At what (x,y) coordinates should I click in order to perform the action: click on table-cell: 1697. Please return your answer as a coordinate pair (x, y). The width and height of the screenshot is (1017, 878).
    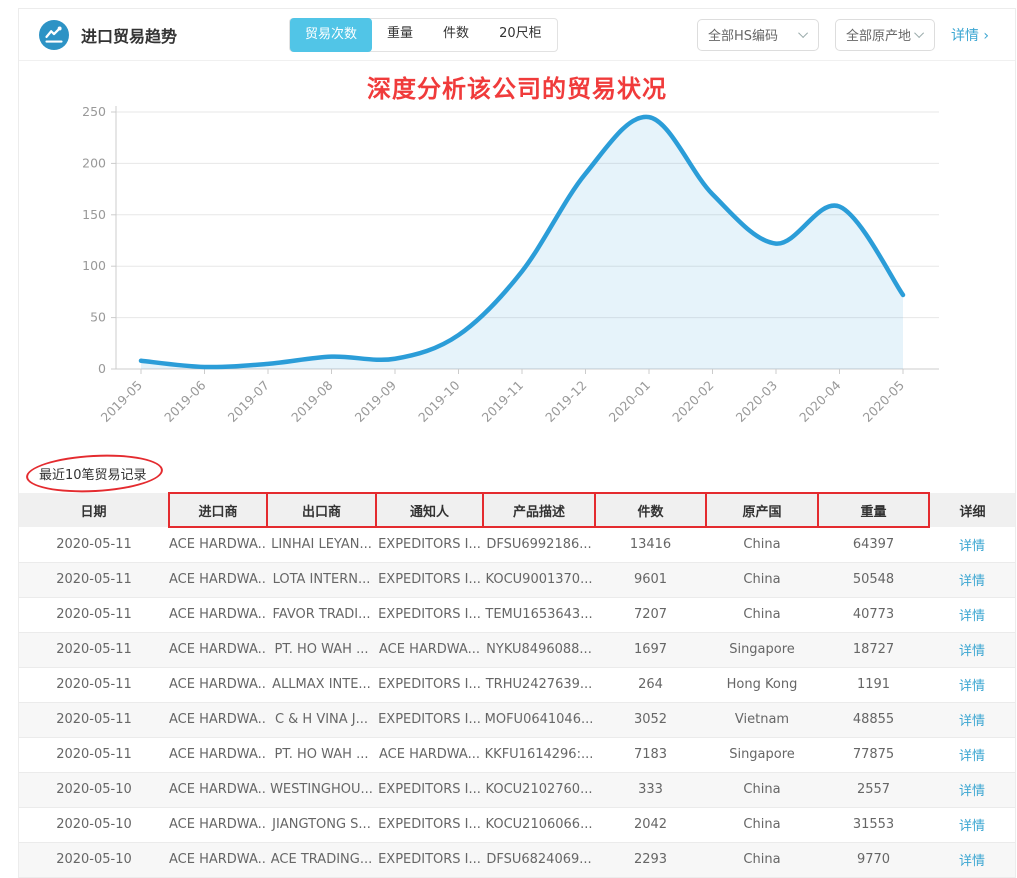
    Looking at the image, I should click on (650, 649).